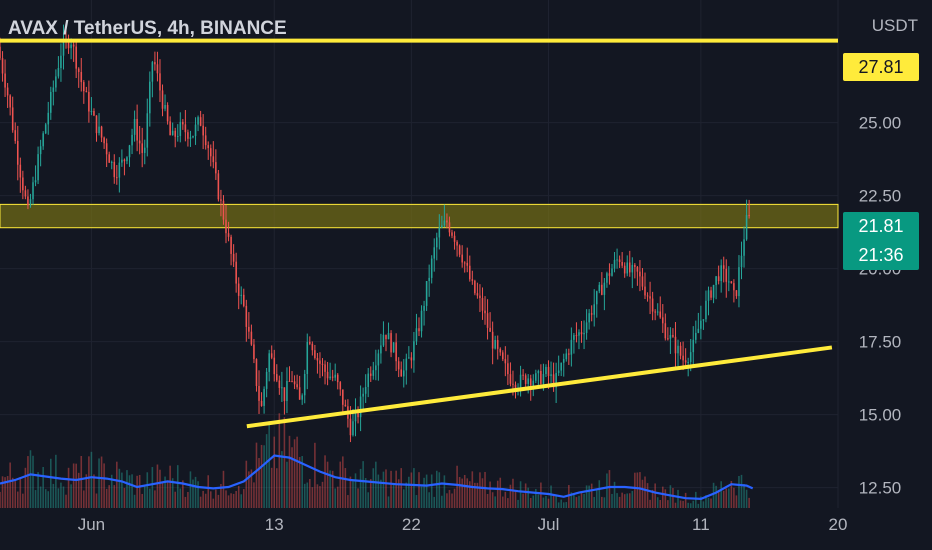 This screenshot has height=550, width=932. Describe the element at coordinates (881, 255) in the screenshot. I see `bar-countdown: 21:36` at that location.